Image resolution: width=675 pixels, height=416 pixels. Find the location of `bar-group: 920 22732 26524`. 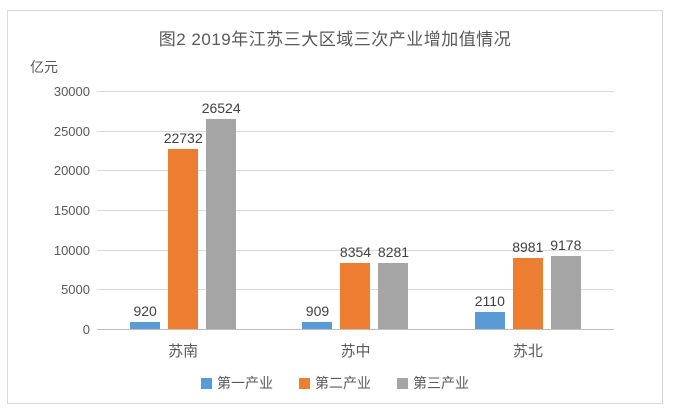

bar-group: 920 22732 26524 is located at coordinates (183, 210).